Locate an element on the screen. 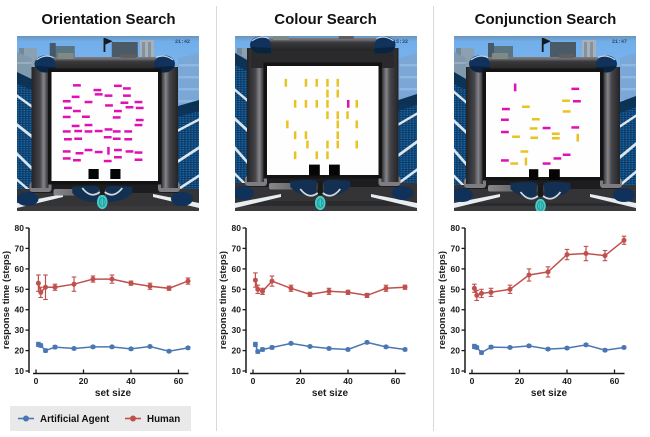 This screenshot has height=437, width=650. svg-text: Human is located at coordinates (163, 419).